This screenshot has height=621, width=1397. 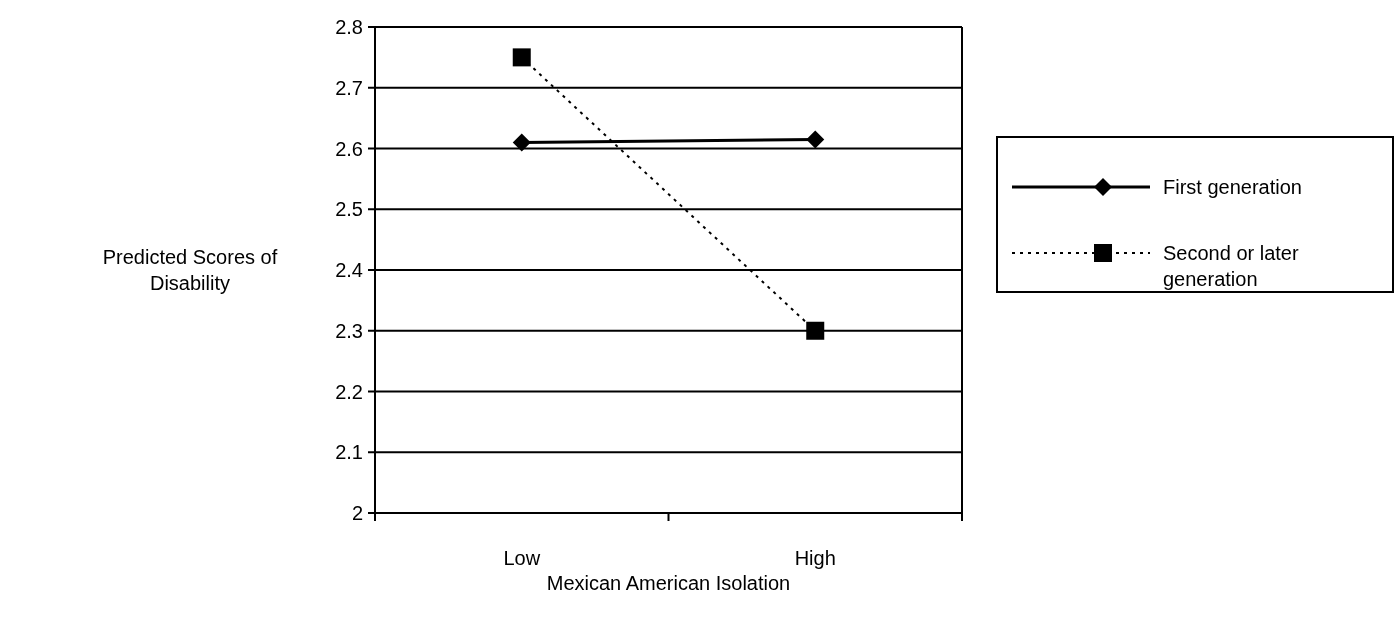 I want to click on x-tick-label: Low, so click(x=522, y=558).